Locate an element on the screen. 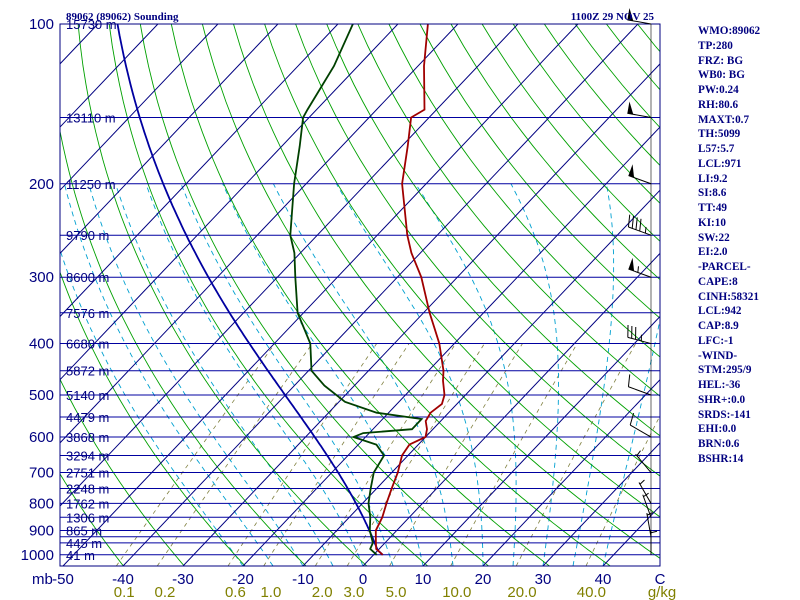 The image size is (800, 600). index-item: CAPE:8 is located at coordinates (718, 281).